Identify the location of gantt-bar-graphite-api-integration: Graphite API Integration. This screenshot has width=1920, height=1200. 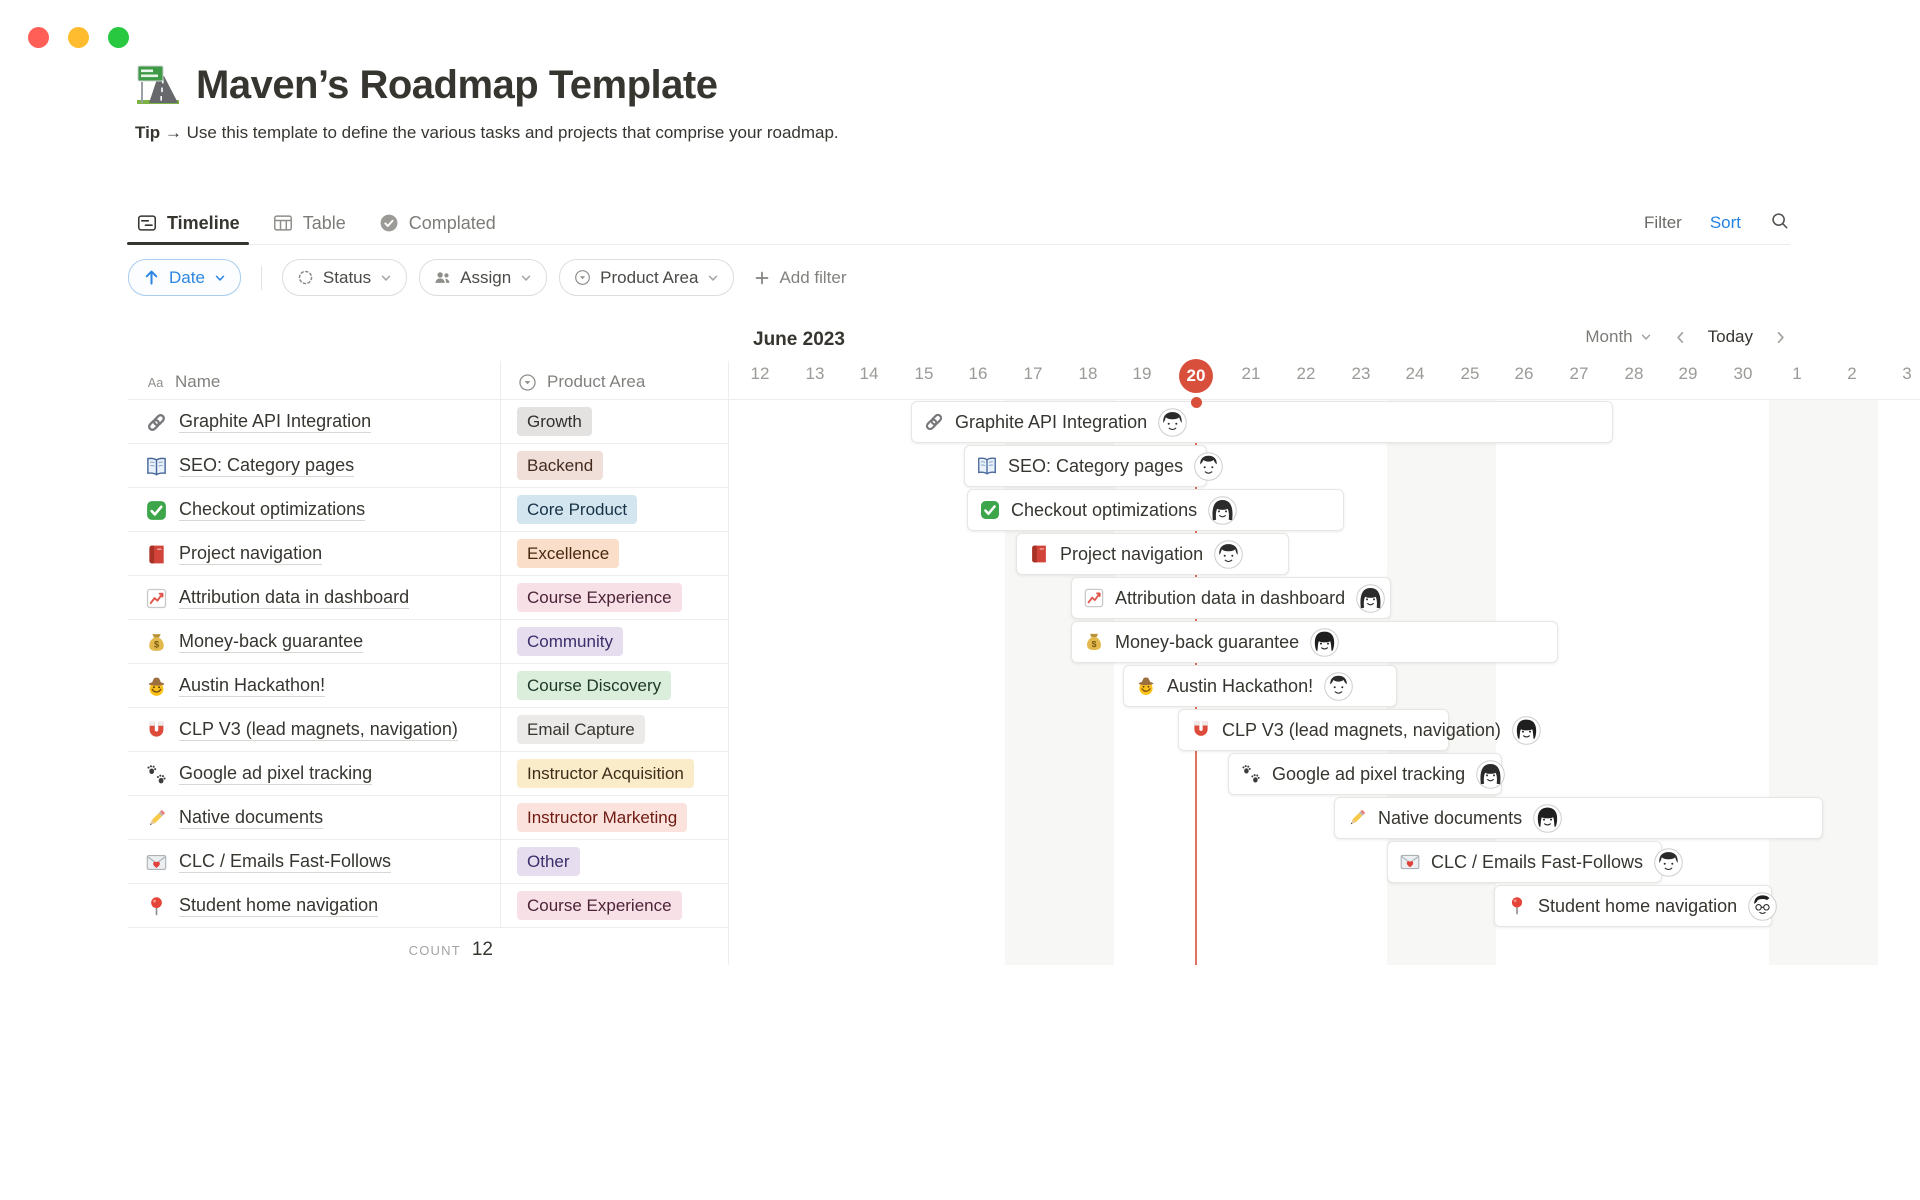
(1262, 422).